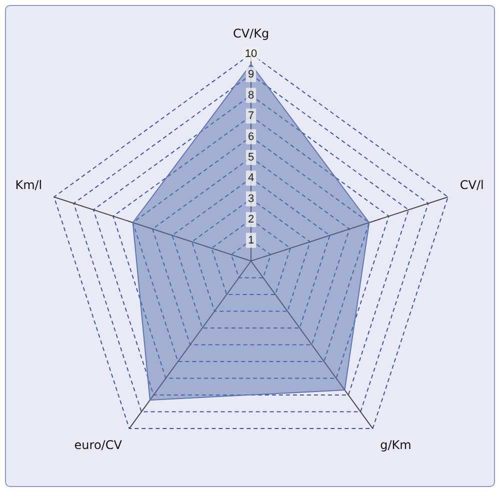  I want to click on y-tick-label: 4, so click(251, 178).